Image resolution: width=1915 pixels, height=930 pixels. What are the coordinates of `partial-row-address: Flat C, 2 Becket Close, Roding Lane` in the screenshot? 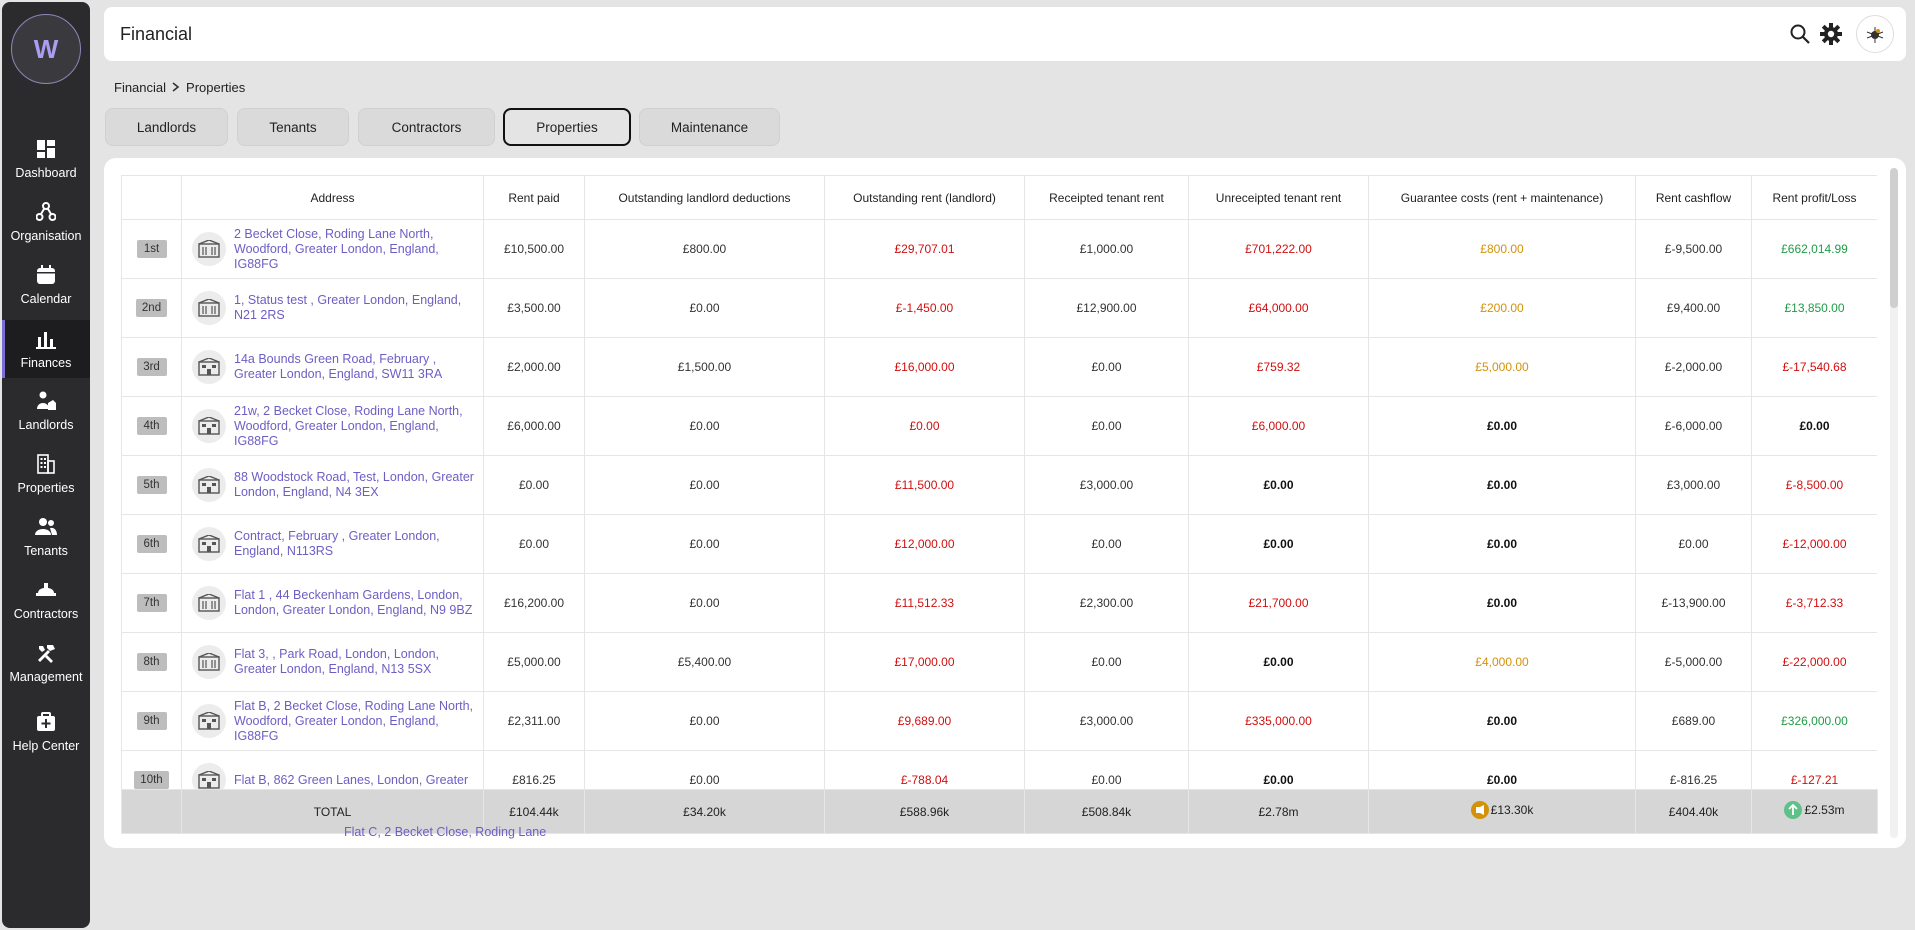 It's located at (445, 832).